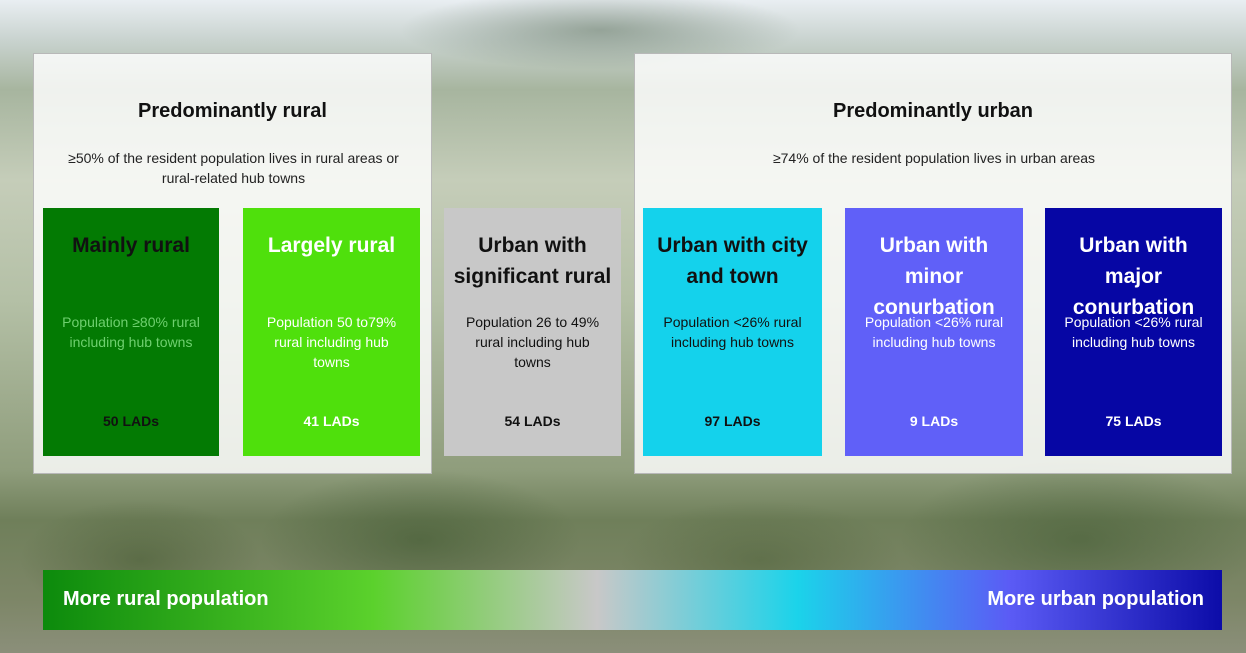 Image resolution: width=1246 pixels, height=653 pixels. Describe the element at coordinates (131, 421) in the screenshot. I see `category-count: 50 LADs` at that location.